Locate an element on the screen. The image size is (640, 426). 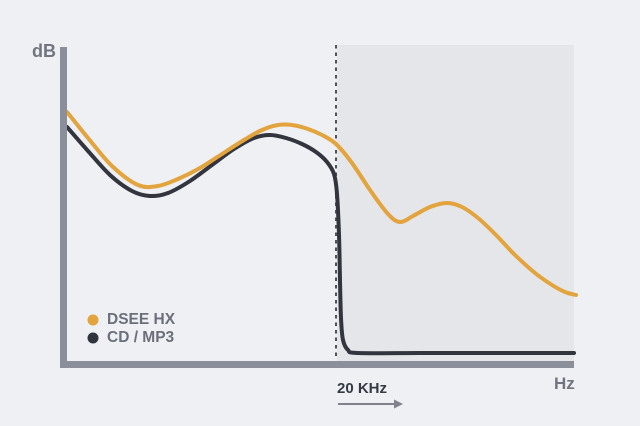
x-axis-label: Hz is located at coordinates (564, 383).